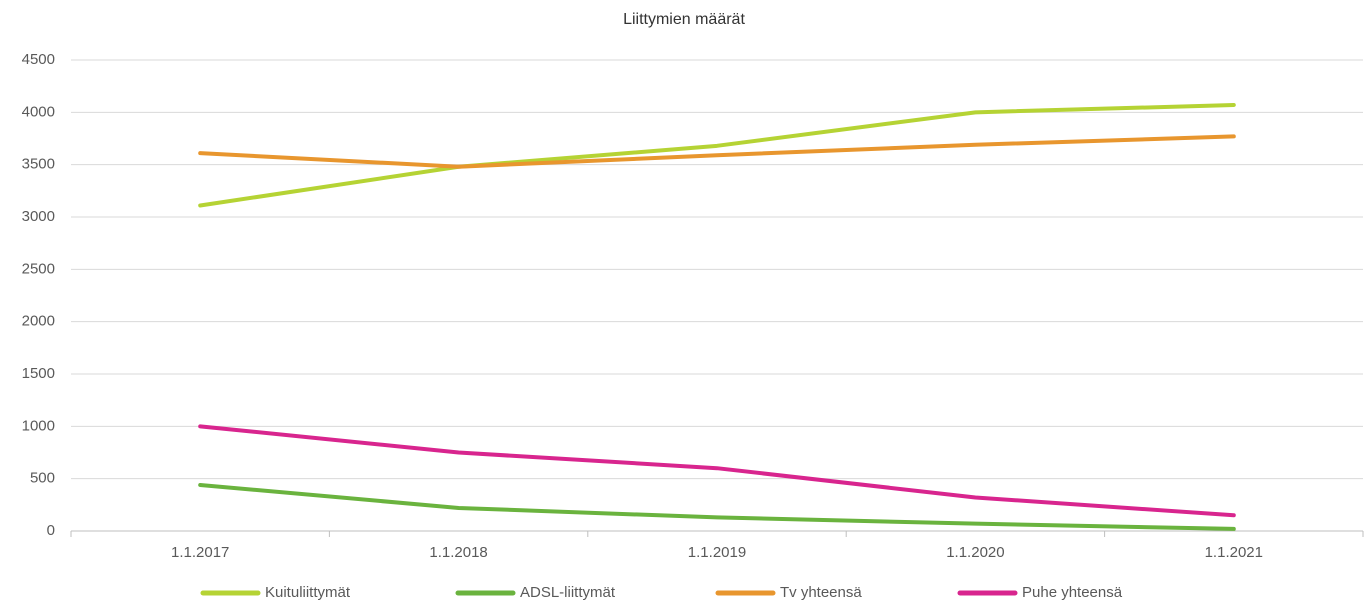 Image resolution: width=1369 pixels, height=603 pixels. What do you see at coordinates (38, 425) in the screenshot?
I see `y-tick-label: 1000` at bounding box center [38, 425].